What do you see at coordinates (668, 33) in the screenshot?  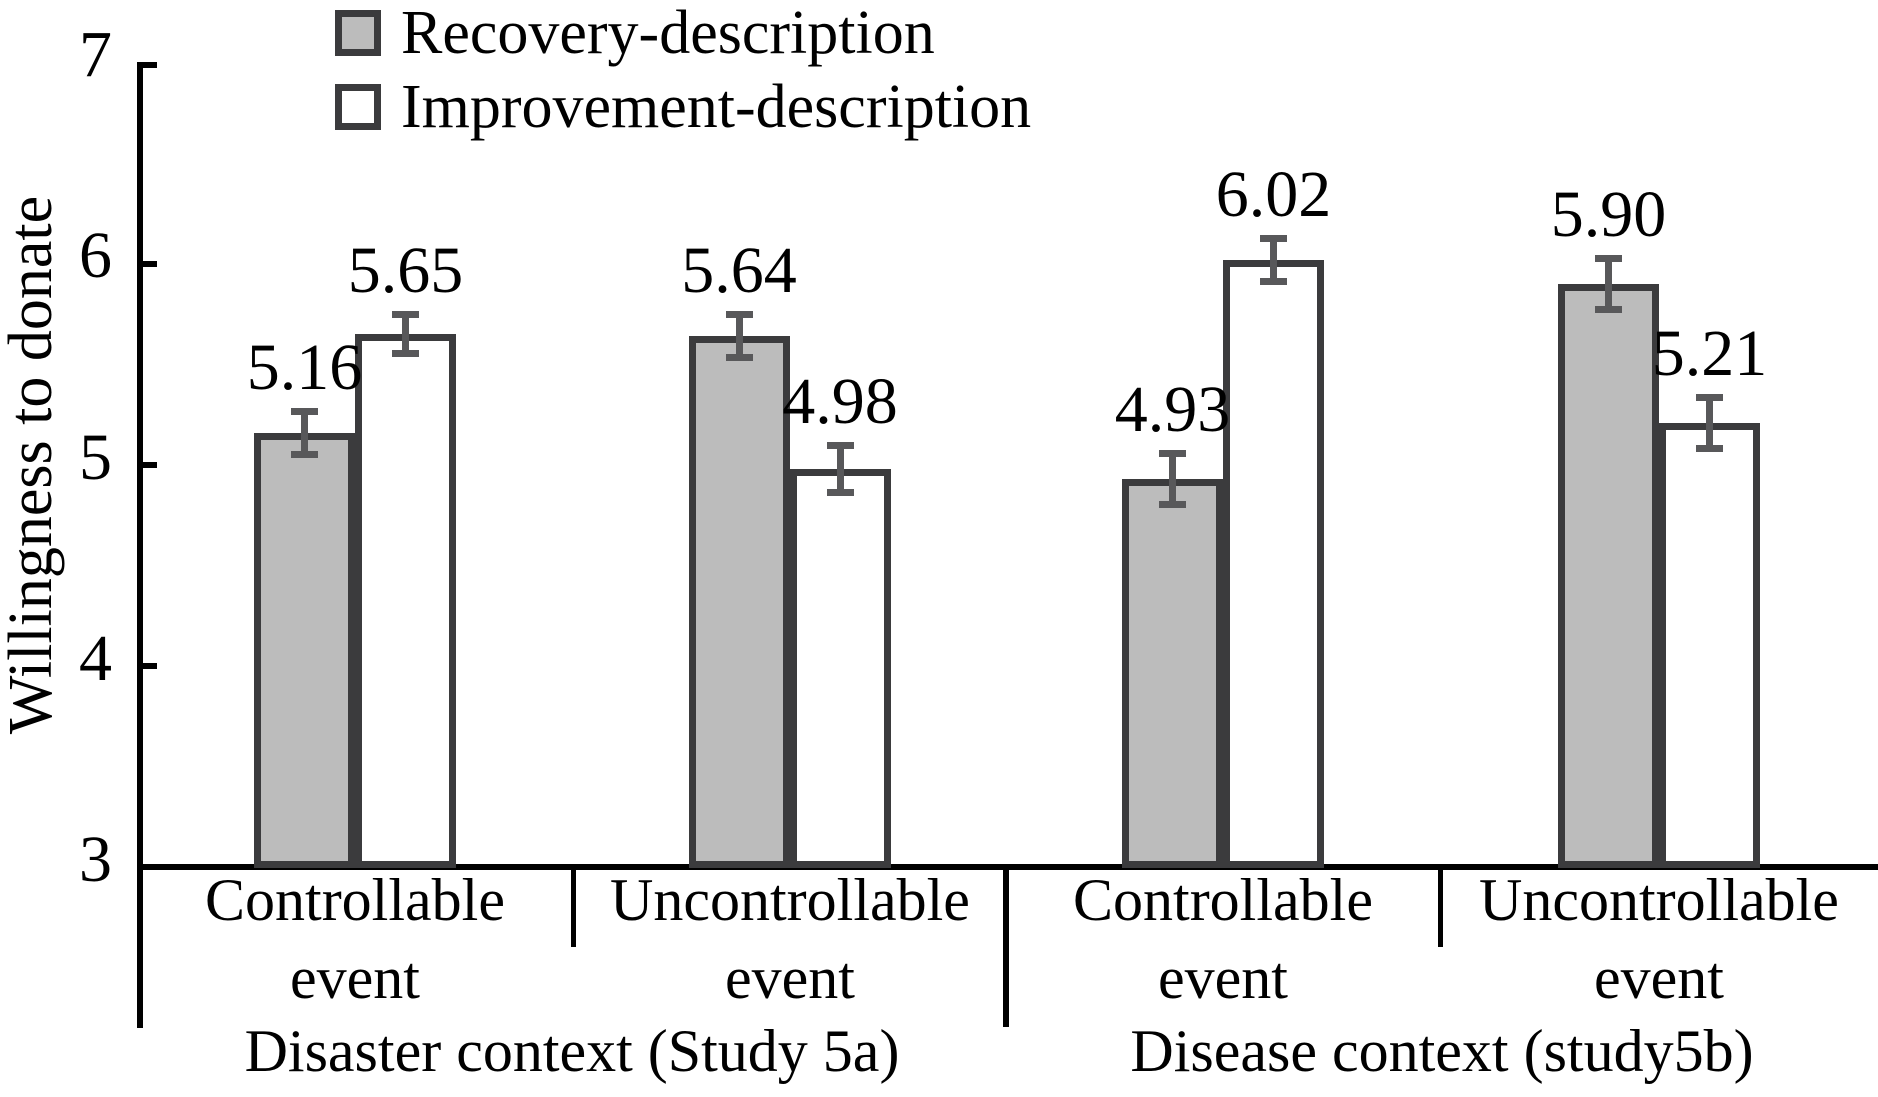 I see `legend-label-recovery: Recovery-description` at bounding box center [668, 33].